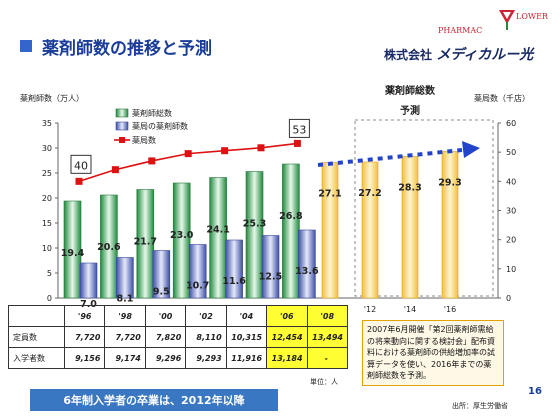  Describe the element at coordinates (84, 316) in the screenshot. I see `table-header-cell: '96` at that location.